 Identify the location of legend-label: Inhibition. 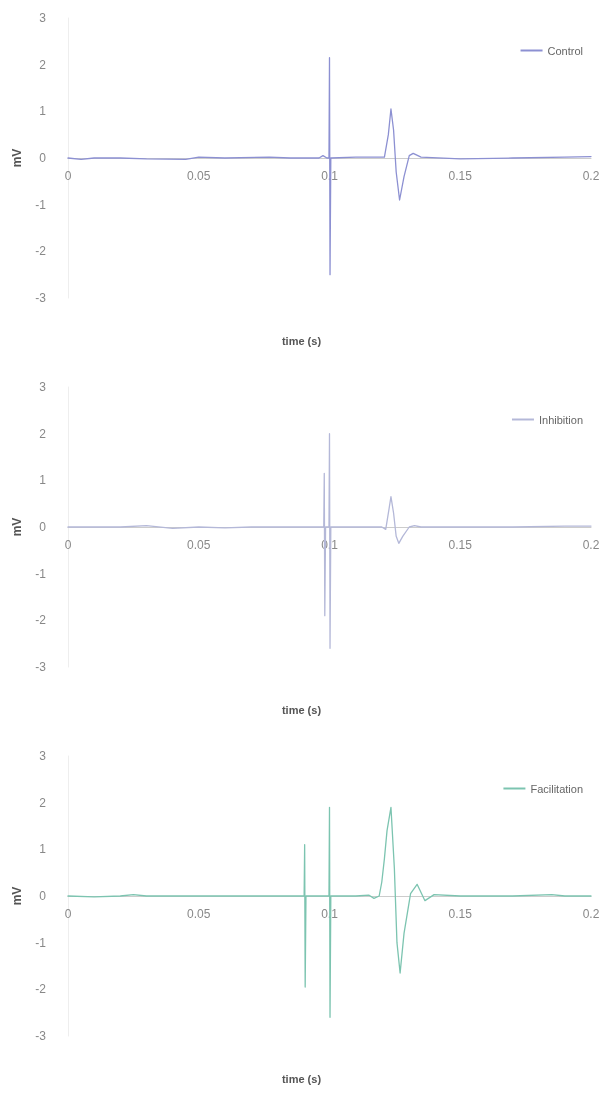
(561, 419).